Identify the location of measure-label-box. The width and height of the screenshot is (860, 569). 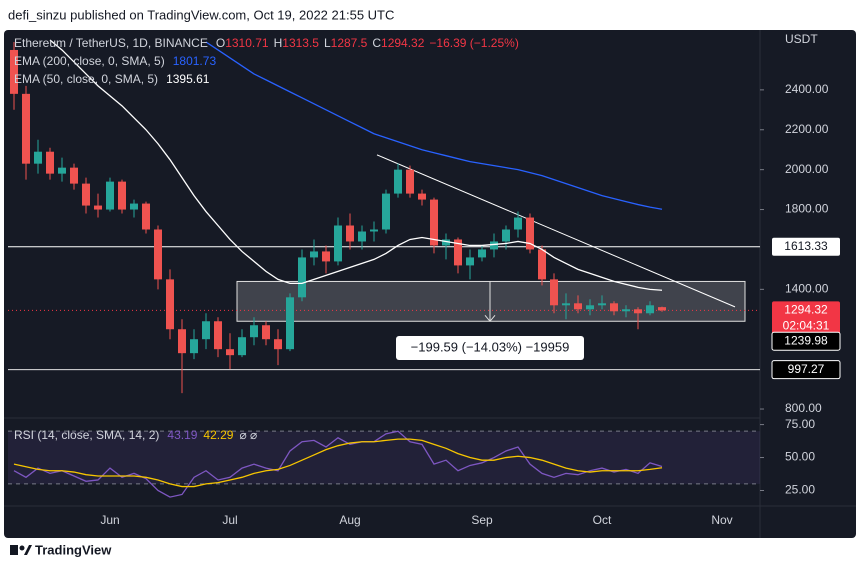
(490, 348).